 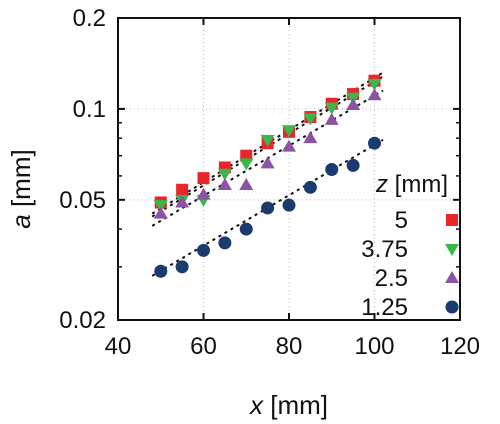 I want to click on x-tick-label: 40, so click(x=118, y=346).